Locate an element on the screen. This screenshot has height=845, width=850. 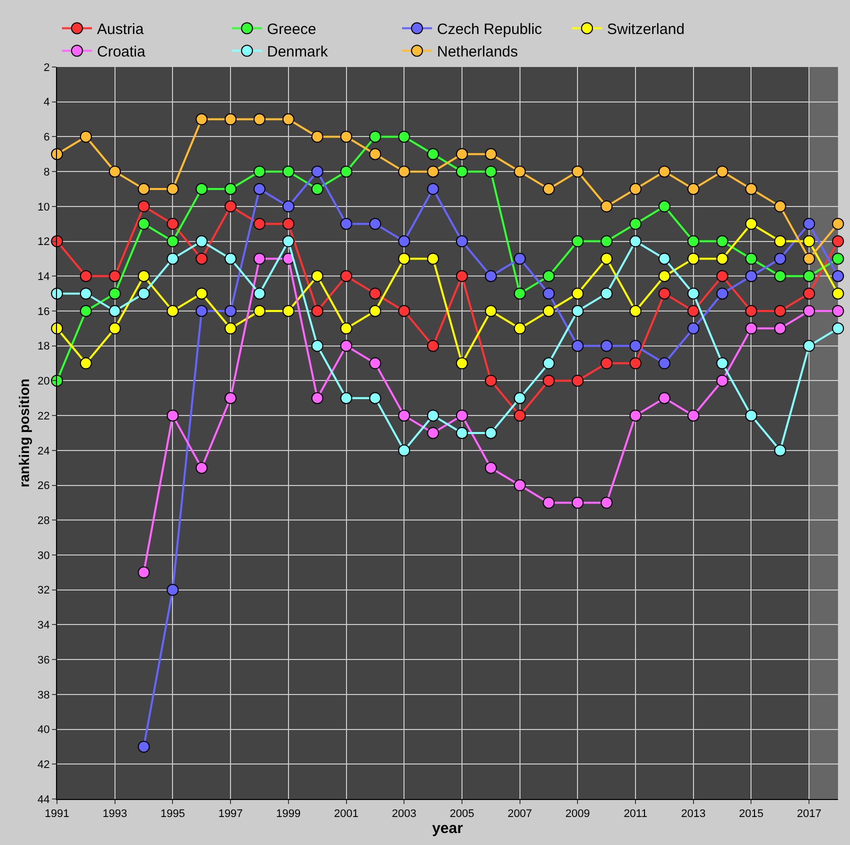
x-tick-label: 2011 is located at coordinates (636, 814).